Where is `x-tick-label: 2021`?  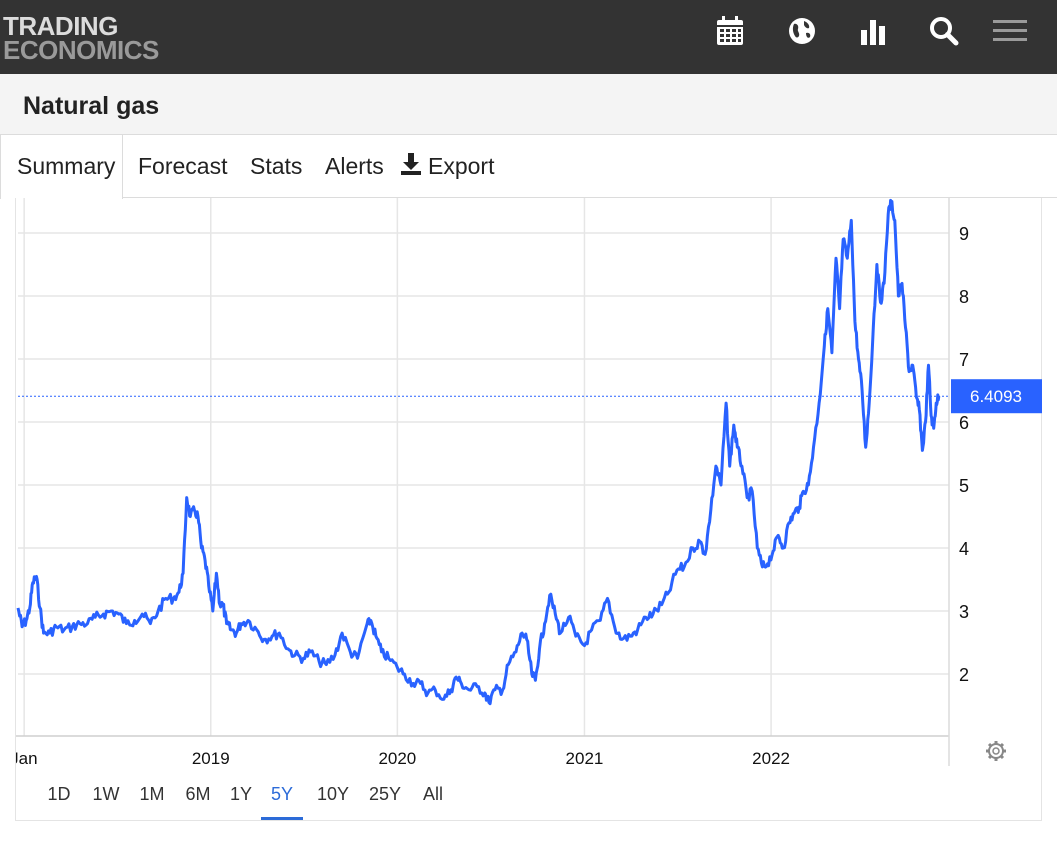
x-tick-label: 2021 is located at coordinates (585, 758).